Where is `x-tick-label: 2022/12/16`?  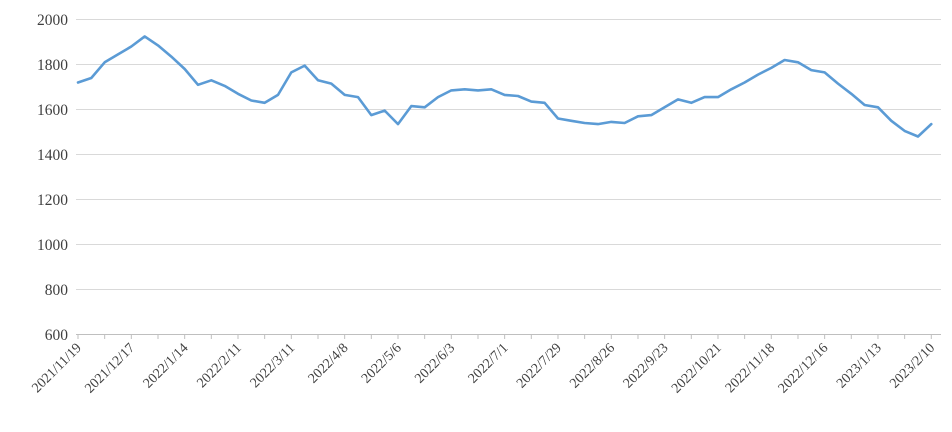 x-tick-label: 2022/12/16 is located at coordinates (804, 369).